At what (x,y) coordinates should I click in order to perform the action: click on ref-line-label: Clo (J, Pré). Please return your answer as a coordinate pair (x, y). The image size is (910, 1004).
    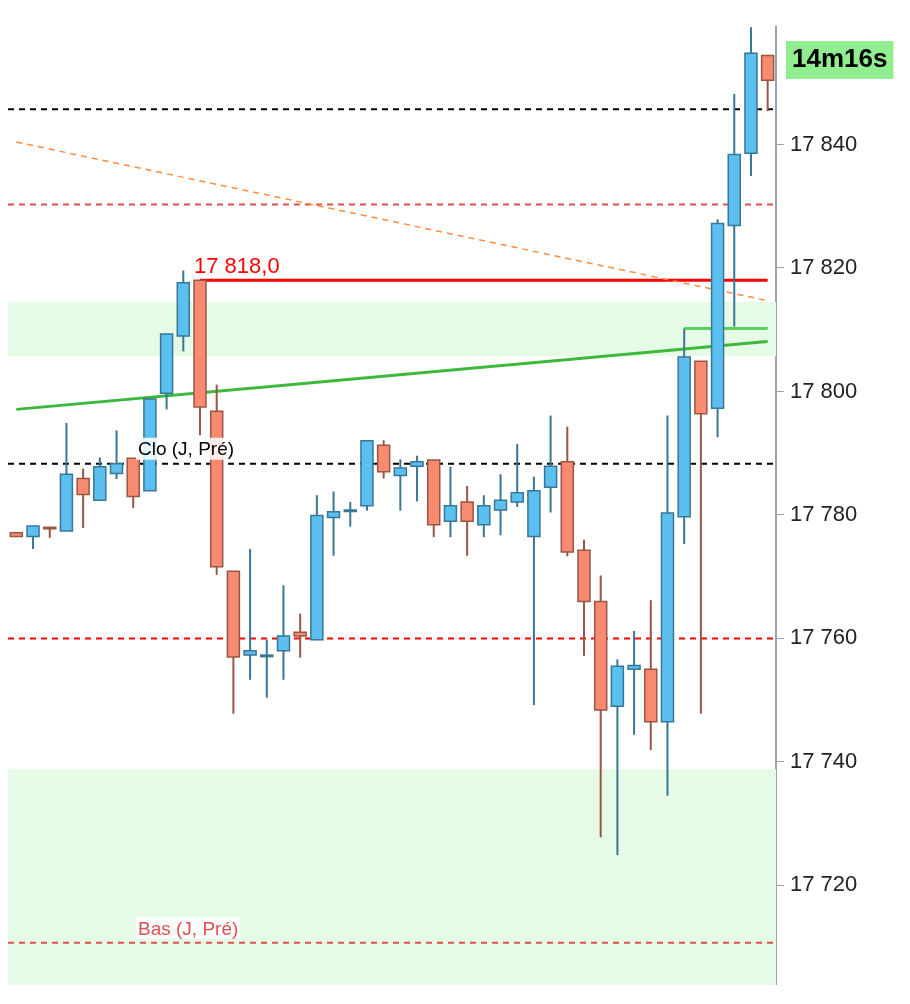
    Looking at the image, I should click on (186, 449).